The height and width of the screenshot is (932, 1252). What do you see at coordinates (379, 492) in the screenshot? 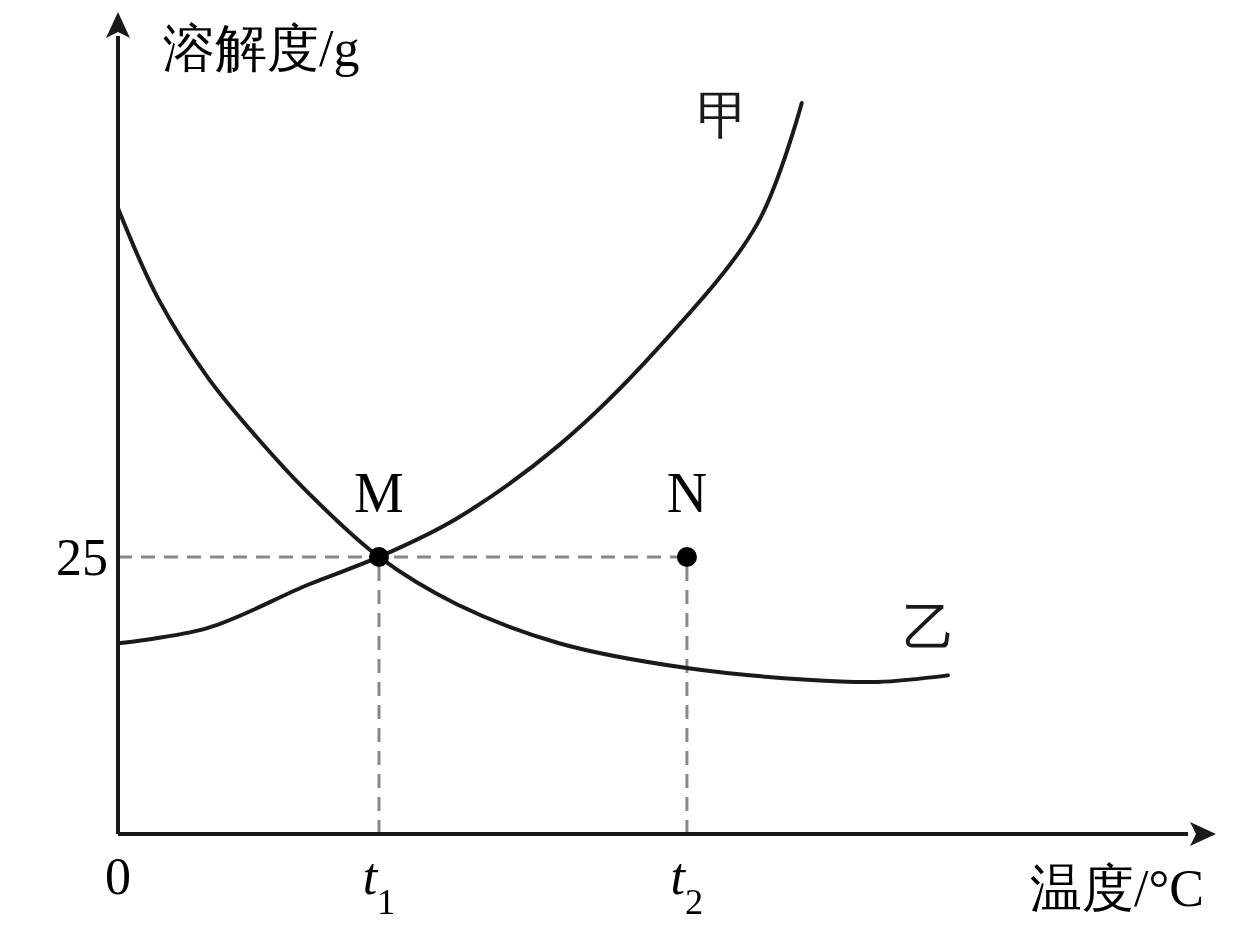
I see `annotation: M` at bounding box center [379, 492].